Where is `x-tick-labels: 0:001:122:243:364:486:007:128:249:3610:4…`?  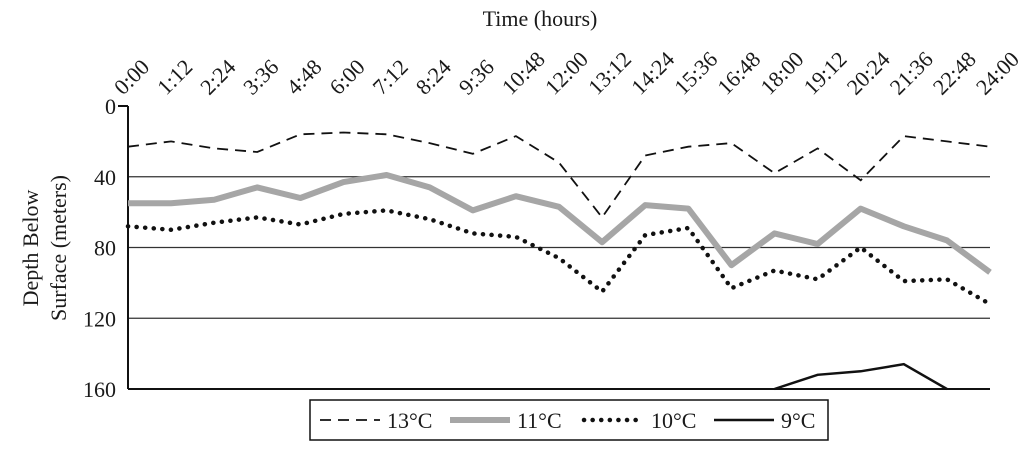
x-tick-labels: 0:001:122:243:364:486:007:128:249:3610:4… is located at coordinates (566, 72).